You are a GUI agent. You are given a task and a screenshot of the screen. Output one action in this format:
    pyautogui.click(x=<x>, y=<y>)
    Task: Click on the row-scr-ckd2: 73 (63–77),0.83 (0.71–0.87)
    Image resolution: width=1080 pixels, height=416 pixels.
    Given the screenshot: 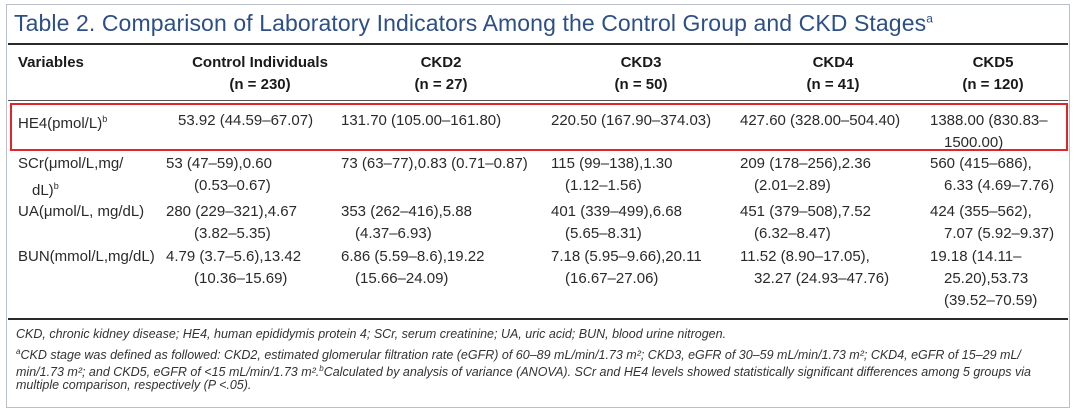 What is the action you would take?
    pyautogui.click(x=434, y=163)
    